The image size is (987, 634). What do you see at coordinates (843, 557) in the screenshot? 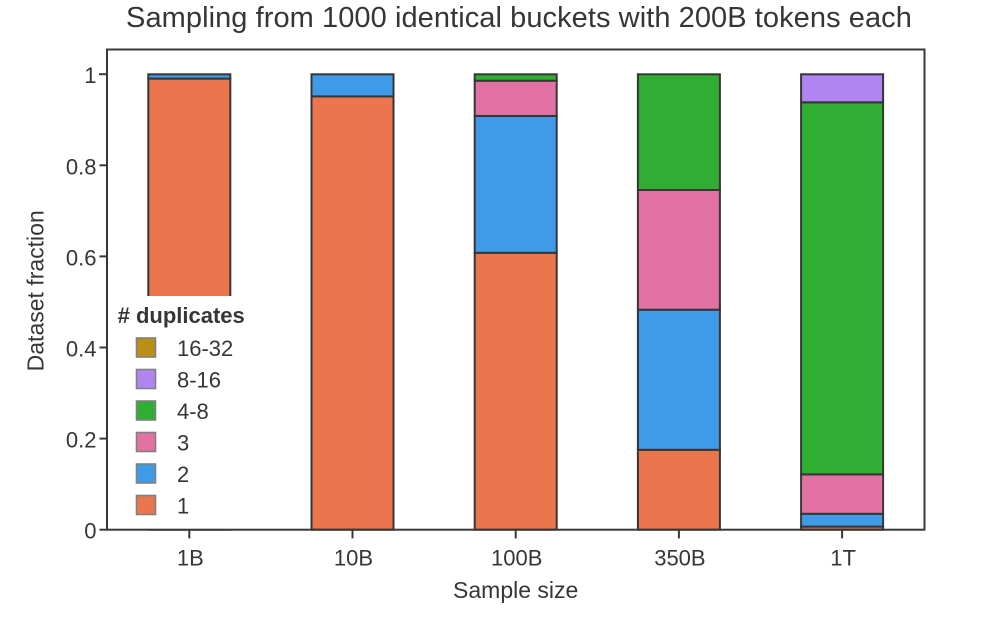
I see `svg-text: 1T` at bounding box center [843, 557].